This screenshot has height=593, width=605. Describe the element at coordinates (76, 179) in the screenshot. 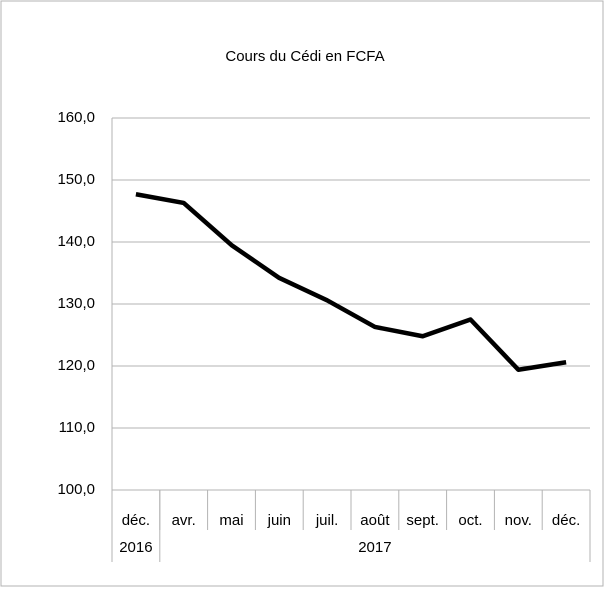

I see `y-tick-label: 150,0` at that location.